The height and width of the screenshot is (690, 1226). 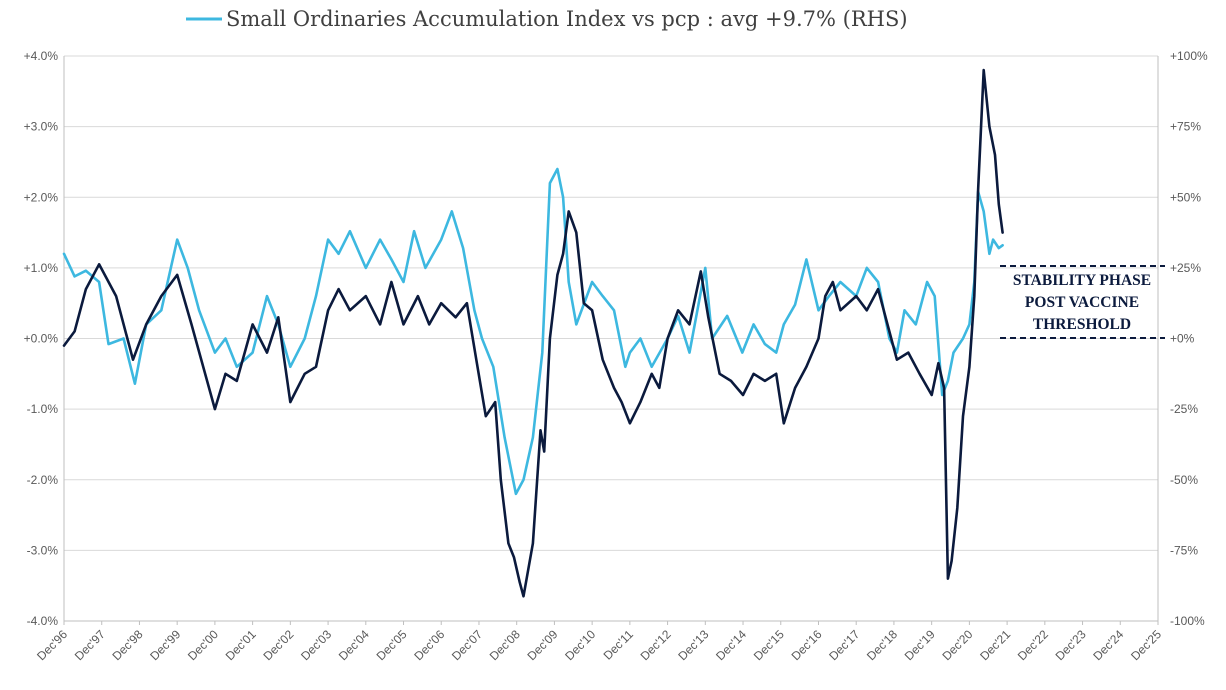 I want to click on x-tick-label: Dec'97, so click(x=90, y=645).